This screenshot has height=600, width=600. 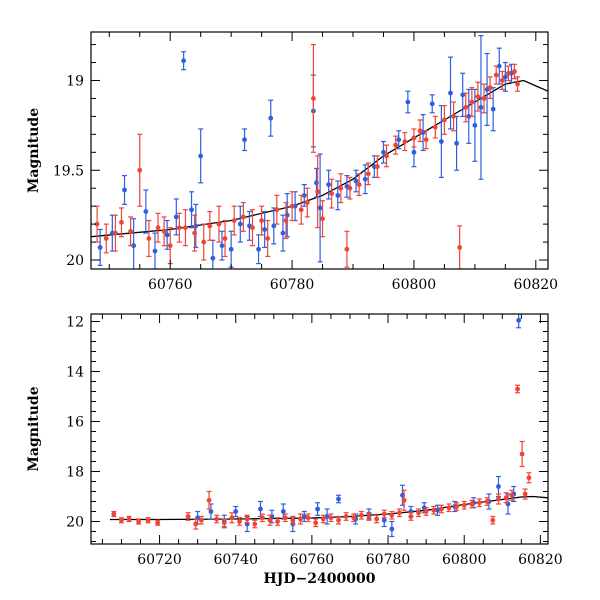 What do you see at coordinates (75, 323) in the screenshot?
I see `bottom-y-tick-label: 12` at bounding box center [75, 323].